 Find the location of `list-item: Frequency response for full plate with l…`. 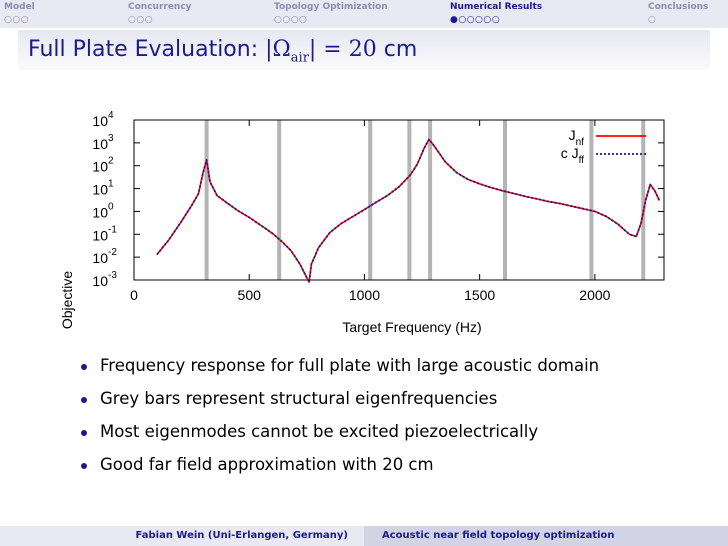

list-item: Frequency response for full plate with l… is located at coordinates (334, 372).